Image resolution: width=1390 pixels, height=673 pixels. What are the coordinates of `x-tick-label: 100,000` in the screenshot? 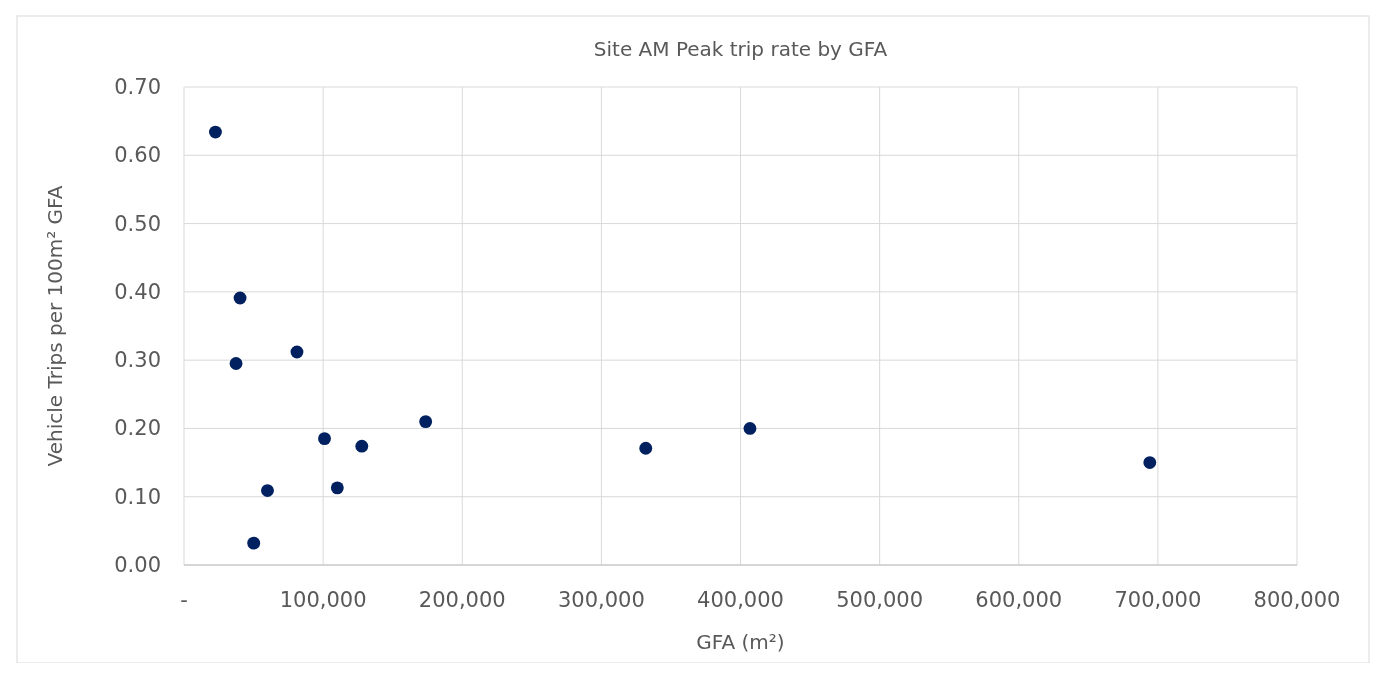 It's located at (323, 600).